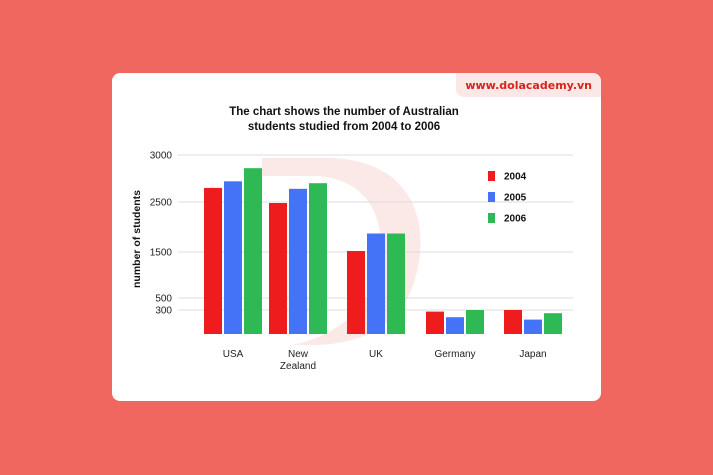 This screenshot has width=713, height=475. What do you see at coordinates (163, 299) in the screenshot?
I see `y-tick-label-500: 500` at bounding box center [163, 299].